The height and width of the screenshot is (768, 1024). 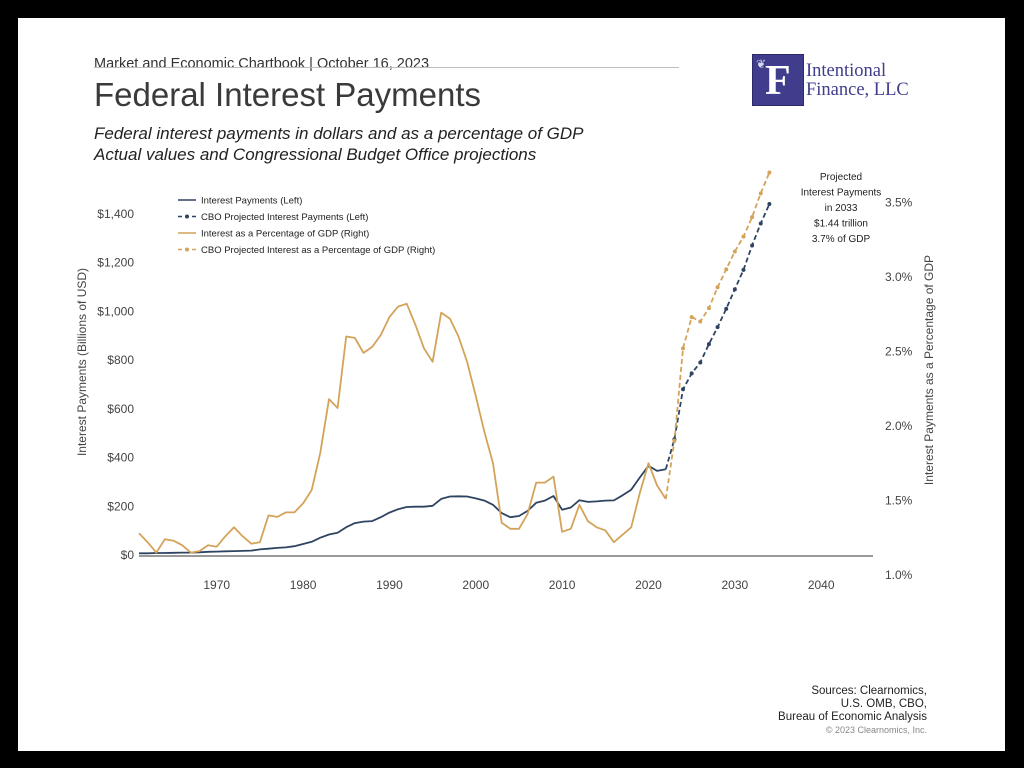 I want to click on logo-text-line-2: Finance, LLC, so click(x=857, y=90).